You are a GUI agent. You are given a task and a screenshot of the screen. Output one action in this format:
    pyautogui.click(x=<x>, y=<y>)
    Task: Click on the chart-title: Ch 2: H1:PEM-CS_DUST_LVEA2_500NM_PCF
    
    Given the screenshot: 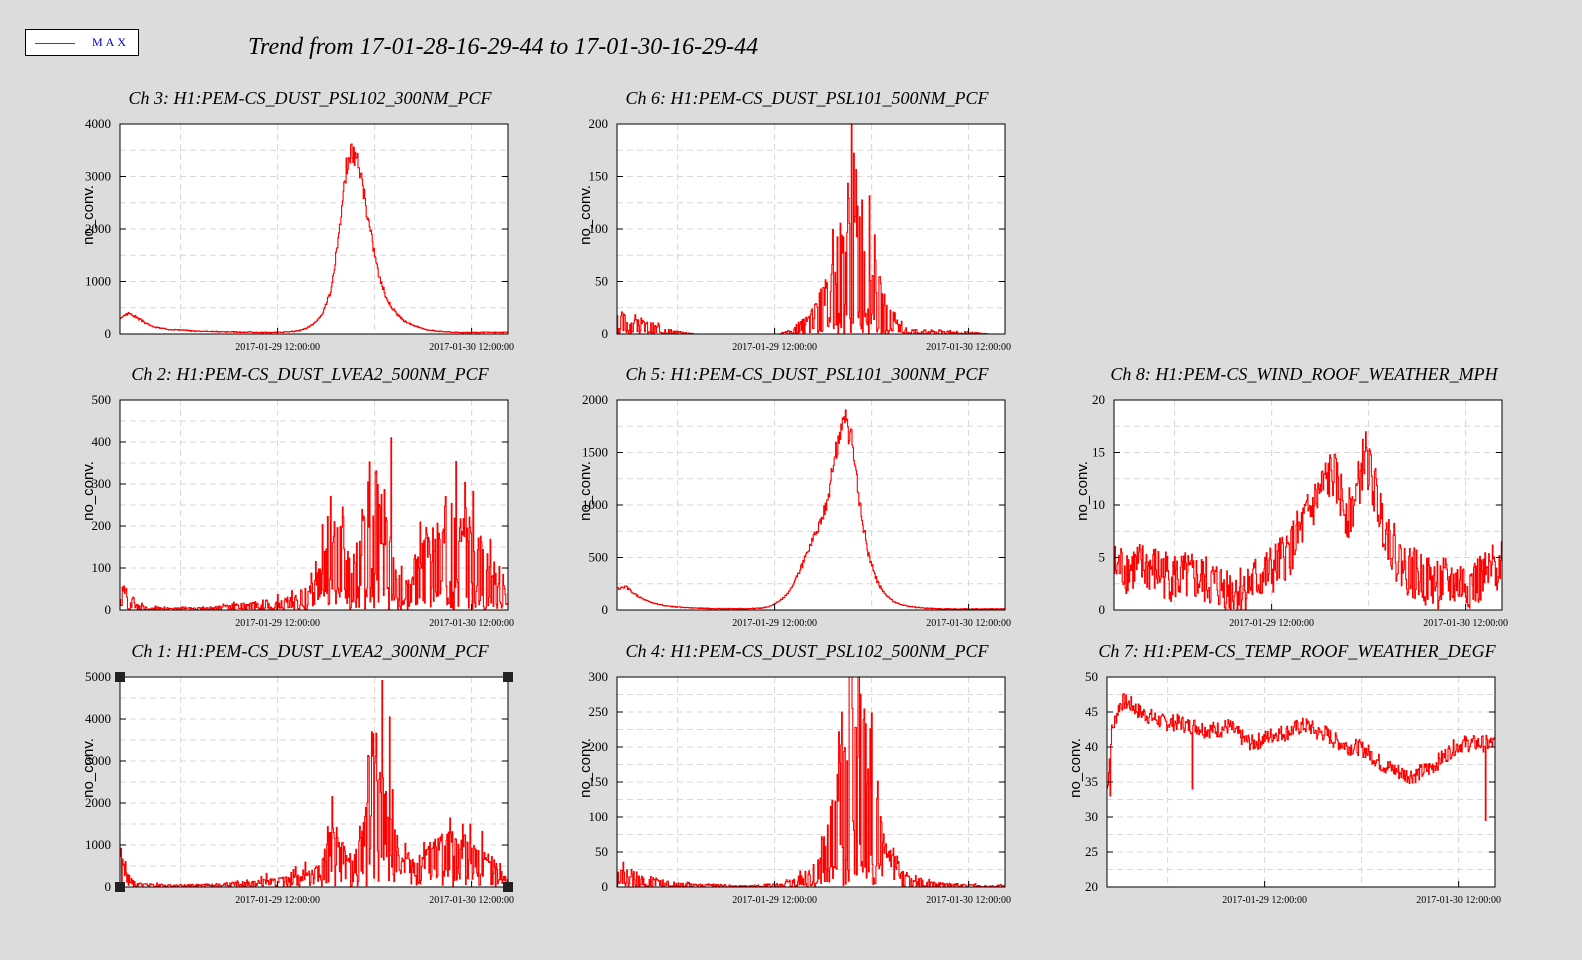 What is the action you would take?
    pyautogui.click(x=310, y=374)
    